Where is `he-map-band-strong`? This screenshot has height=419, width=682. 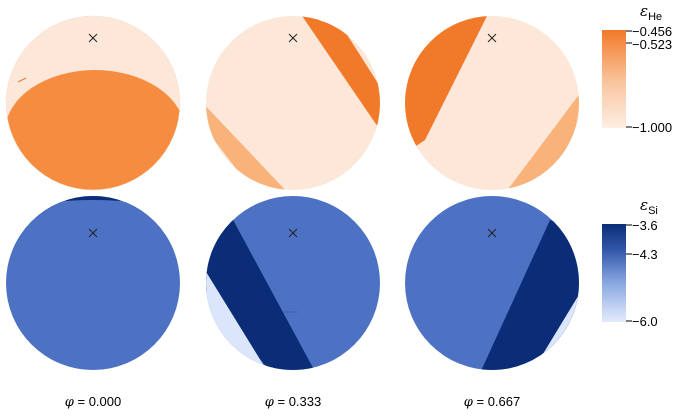 he-map-band-strong is located at coordinates (339, 73).